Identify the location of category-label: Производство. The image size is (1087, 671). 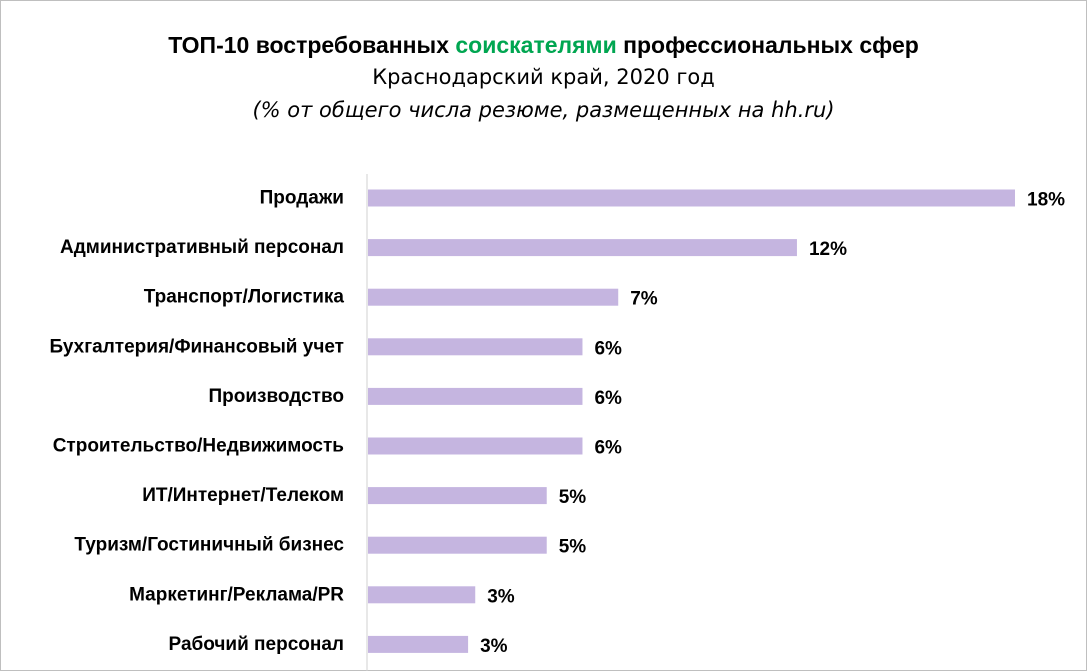
(277, 396).